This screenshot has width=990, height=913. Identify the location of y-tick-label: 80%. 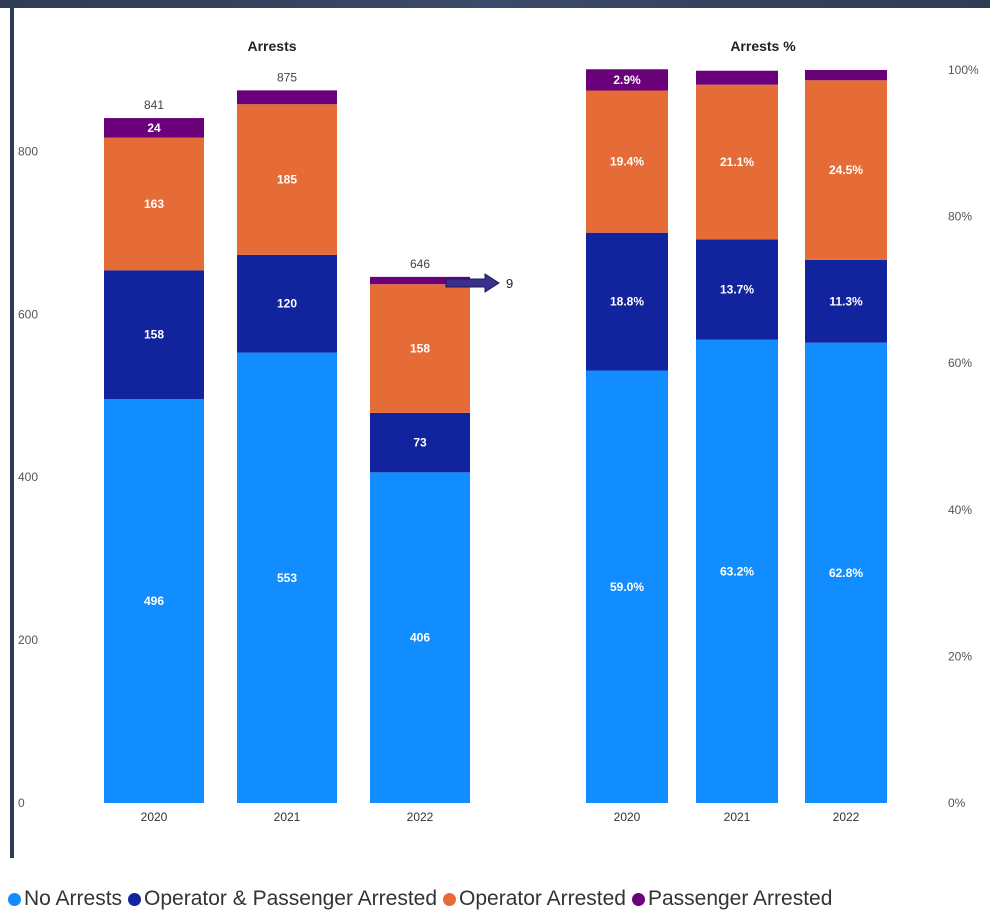
(960, 217).